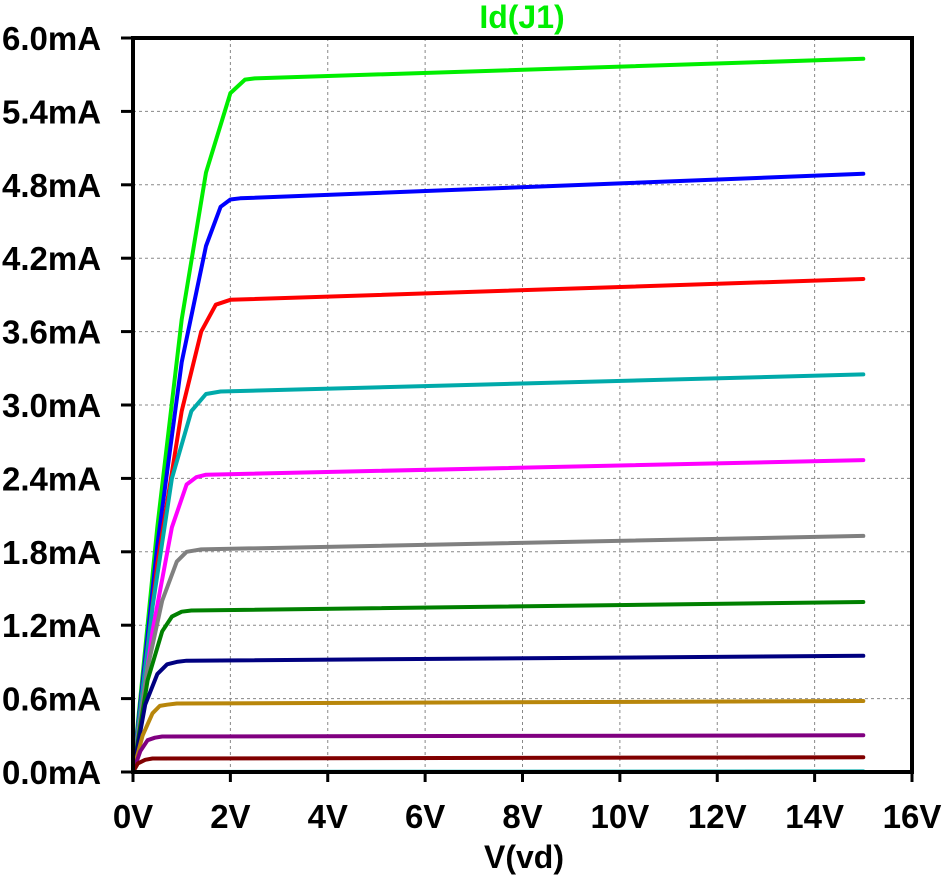 This screenshot has width=944, height=879. I want to click on x-tick-label: 16V, so click(912, 816).